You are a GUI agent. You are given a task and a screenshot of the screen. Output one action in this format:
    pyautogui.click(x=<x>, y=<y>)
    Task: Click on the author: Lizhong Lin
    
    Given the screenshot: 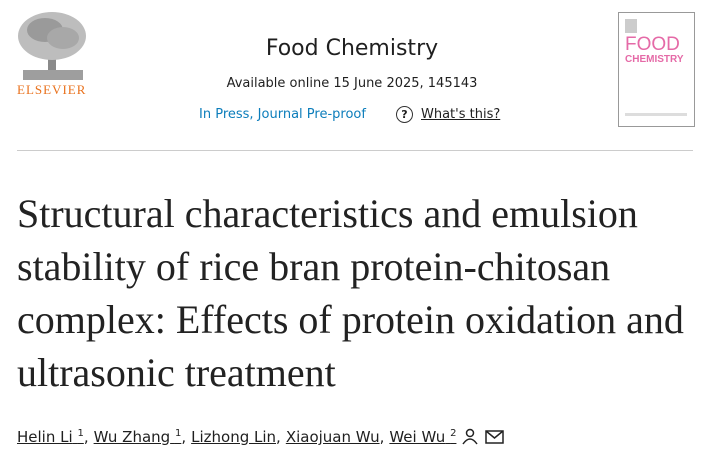 What is the action you would take?
    pyautogui.click(x=233, y=437)
    